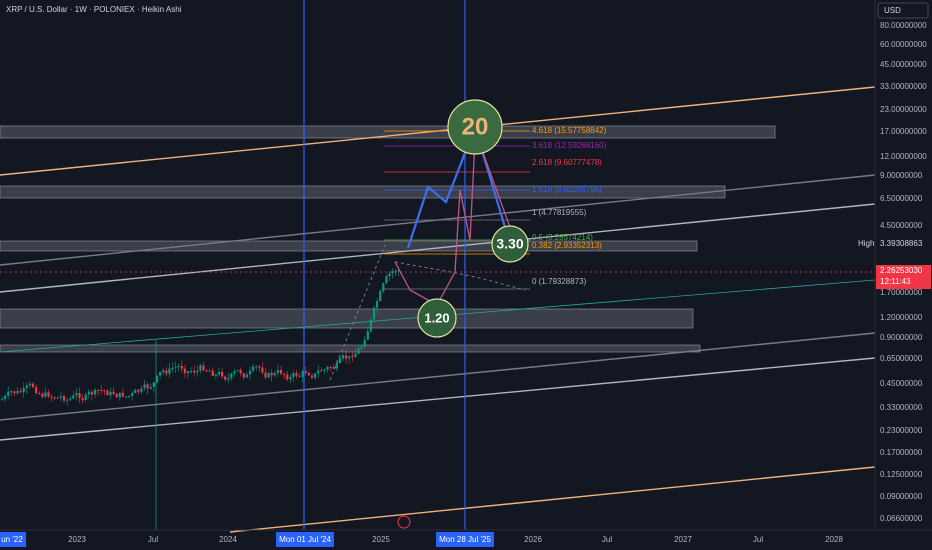 The width and height of the screenshot is (932, 550). Describe the element at coordinates (901, 225) in the screenshot. I see `price-label: 4.50000000` at that location.